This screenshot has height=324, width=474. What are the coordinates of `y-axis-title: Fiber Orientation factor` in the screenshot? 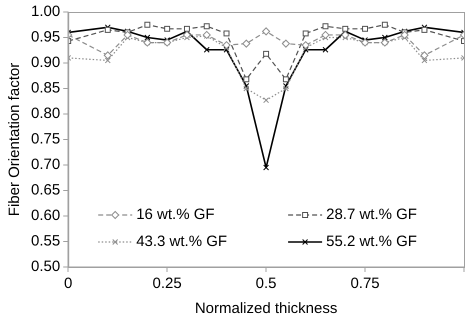 It's located at (15, 139).